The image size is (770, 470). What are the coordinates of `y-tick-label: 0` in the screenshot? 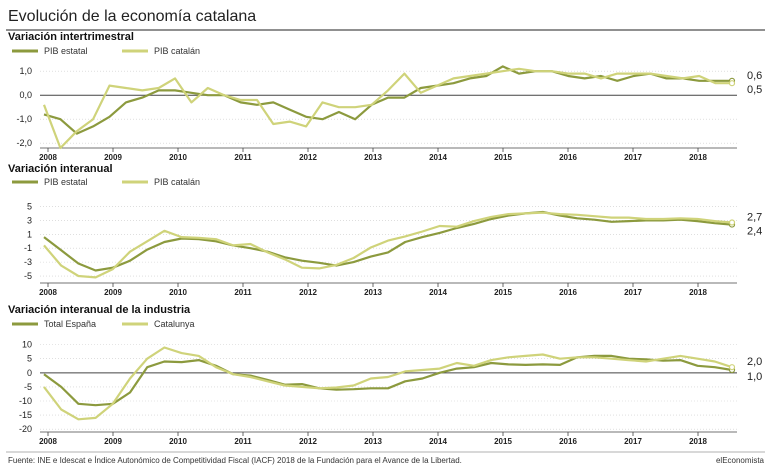 It's located at (29, 373).